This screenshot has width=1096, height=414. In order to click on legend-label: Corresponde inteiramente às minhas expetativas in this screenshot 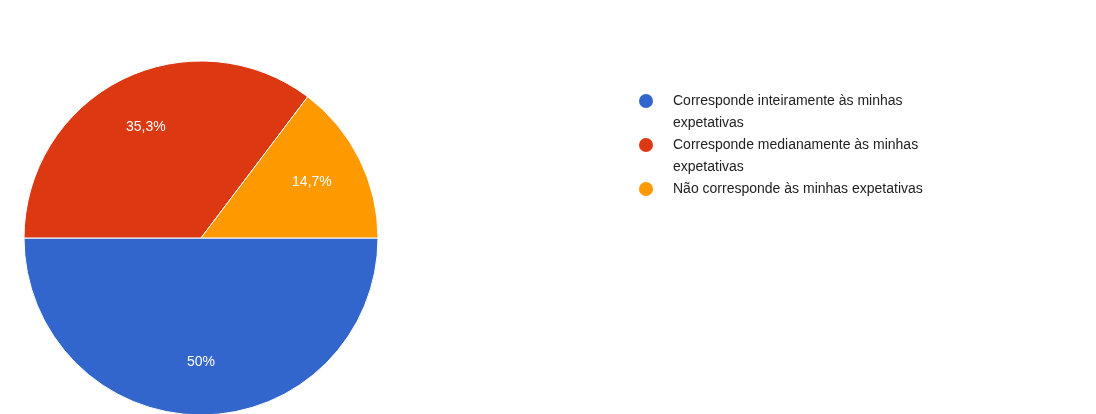, I will do `click(788, 110)`.